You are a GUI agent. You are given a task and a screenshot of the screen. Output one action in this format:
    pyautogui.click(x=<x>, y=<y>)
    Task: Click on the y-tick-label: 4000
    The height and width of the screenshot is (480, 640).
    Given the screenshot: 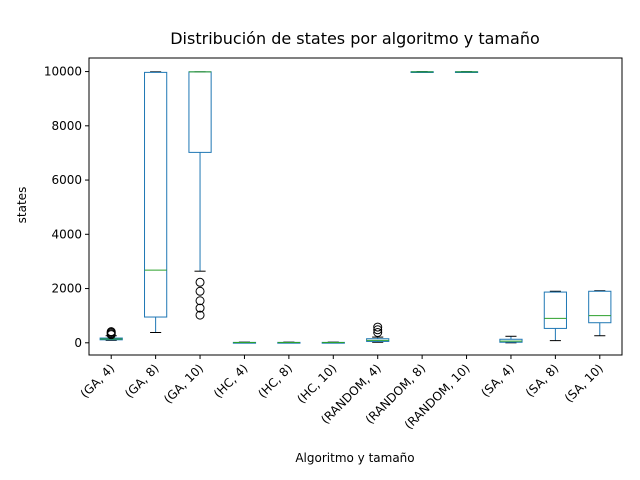 What is the action you would take?
    pyautogui.click(x=66, y=234)
    